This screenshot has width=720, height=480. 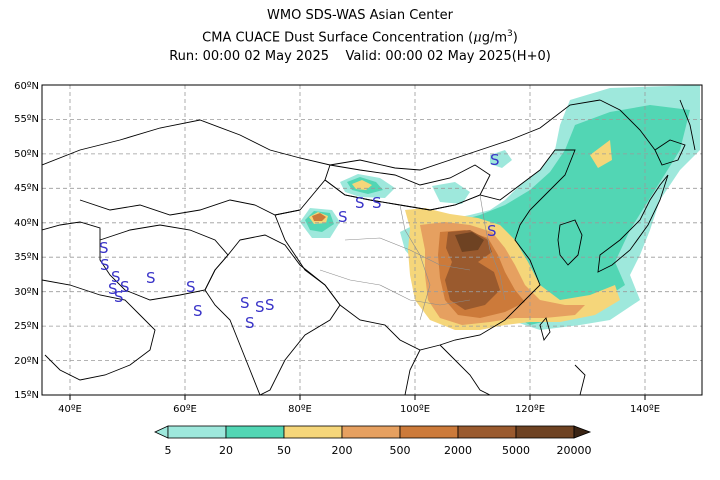 I want to click on unit-exponent: 3, so click(x=510, y=34).